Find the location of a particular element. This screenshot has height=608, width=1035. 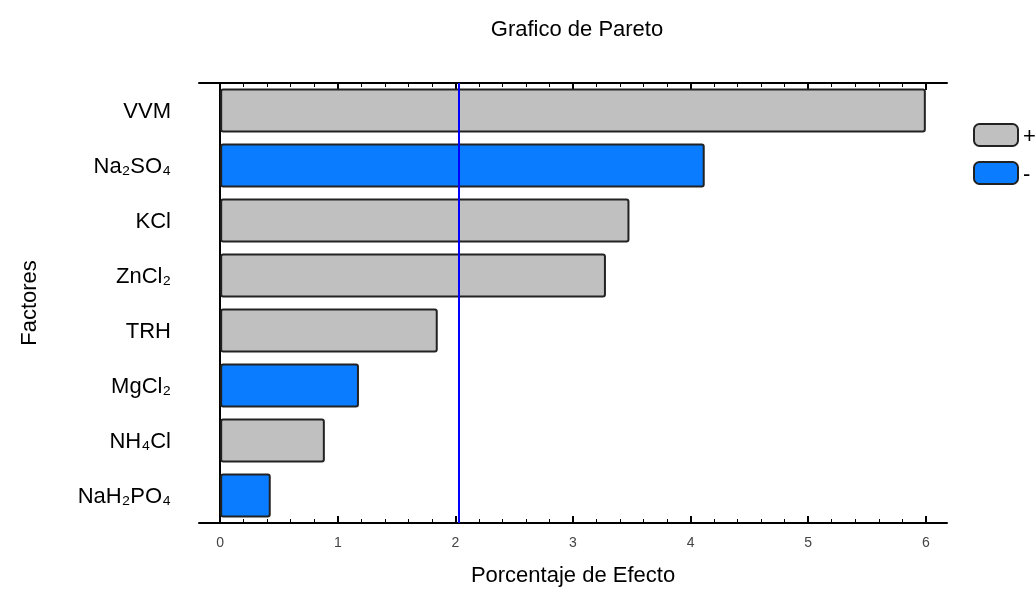

y-tick-label: ZnCl₂ is located at coordinates (143, 275).